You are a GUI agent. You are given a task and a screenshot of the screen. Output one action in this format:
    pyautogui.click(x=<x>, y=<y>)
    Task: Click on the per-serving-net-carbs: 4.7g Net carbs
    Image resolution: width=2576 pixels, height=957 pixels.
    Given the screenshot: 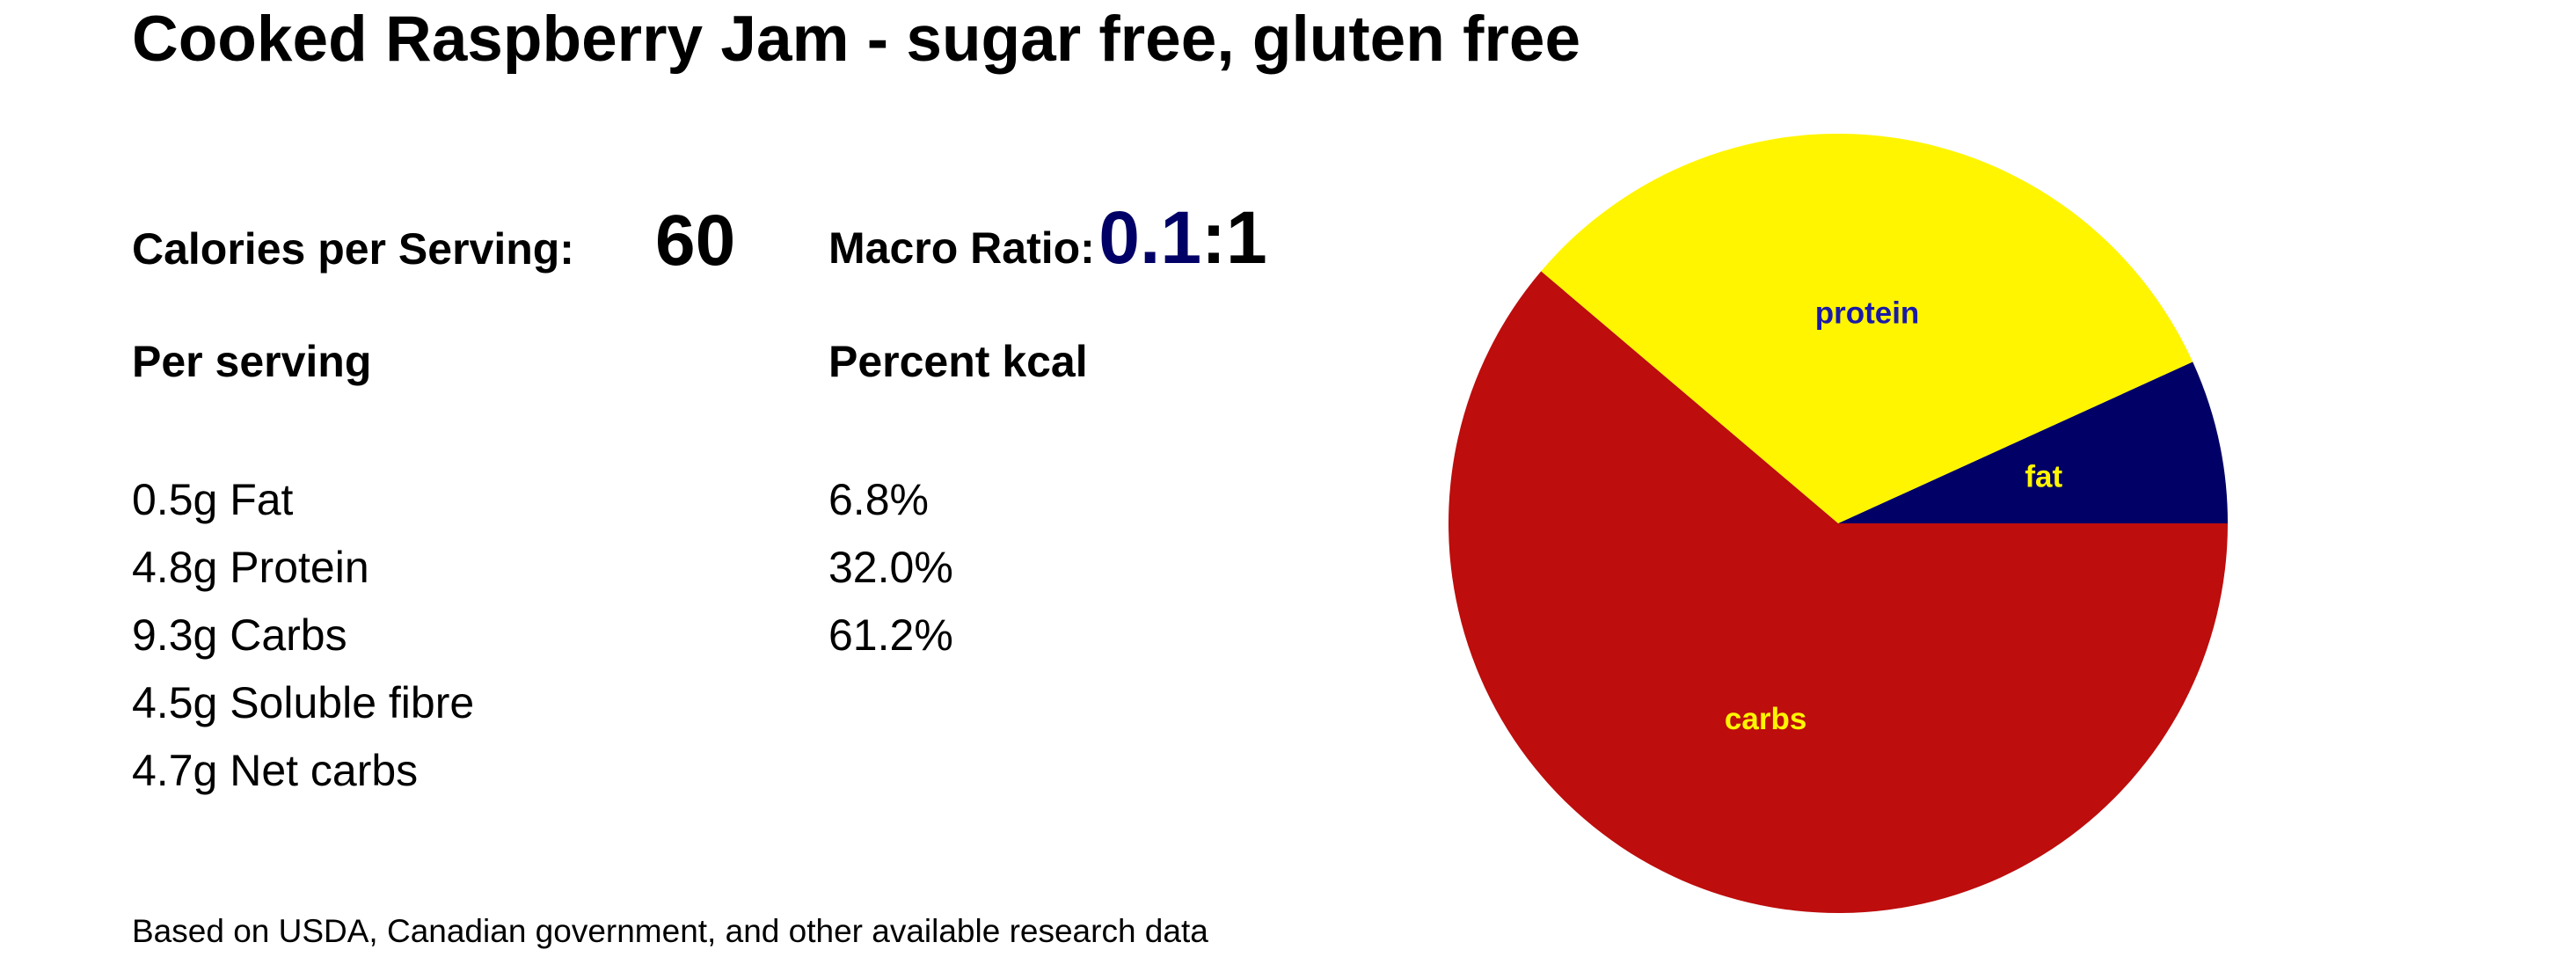 What is the action you would take?
    pyautogui.click(x=275, y=771)
    